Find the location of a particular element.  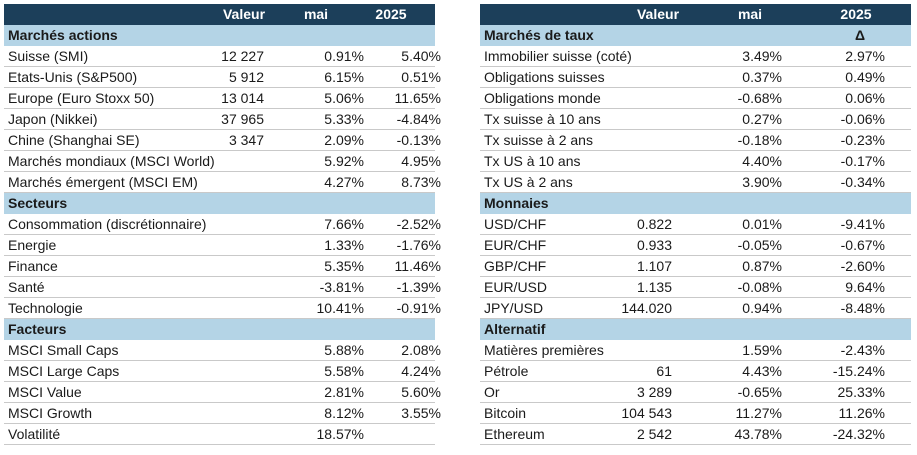

section-title: Marchés actions is located at coordinates (63, 35).